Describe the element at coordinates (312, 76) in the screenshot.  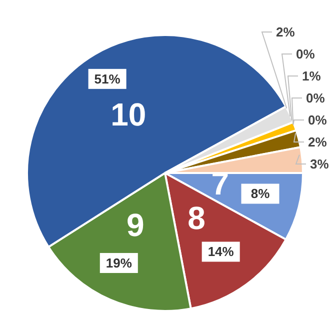
I see `data-label: 1%` at that location.